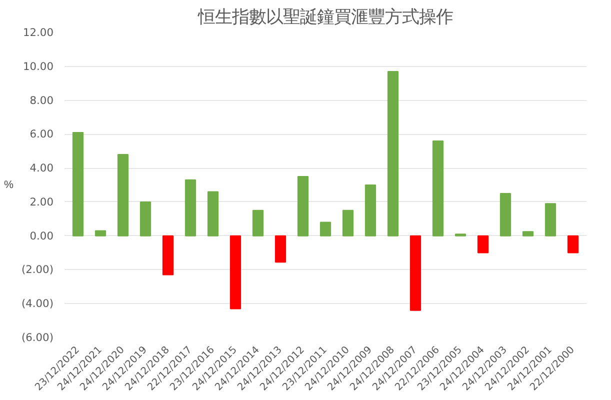  I want to click on y-tick-label: (6.00), so click(37, 337).